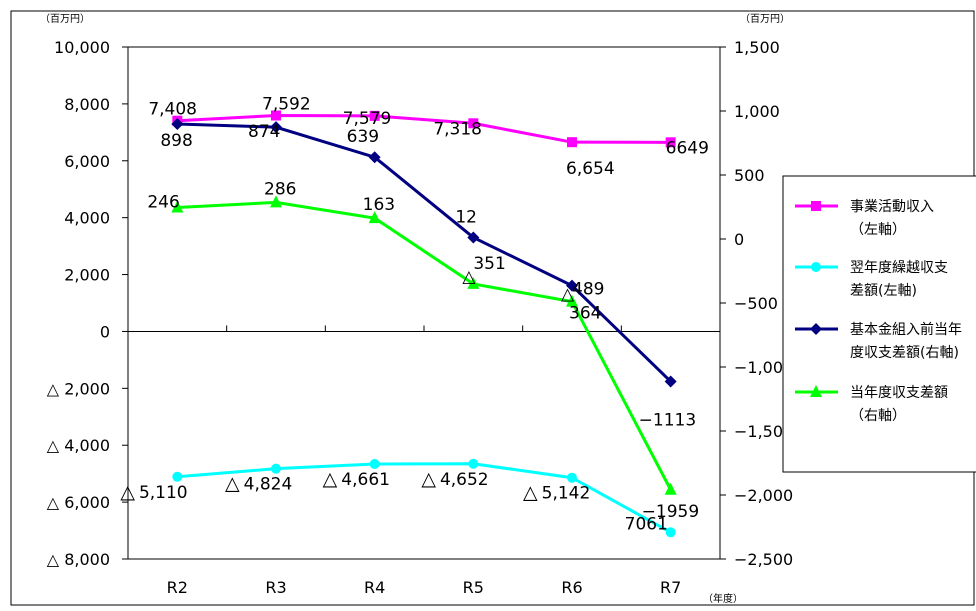 The height and width of the screenshot is (611, 976). I want to click on left-tick-label: 4,000, so click(87, 218).